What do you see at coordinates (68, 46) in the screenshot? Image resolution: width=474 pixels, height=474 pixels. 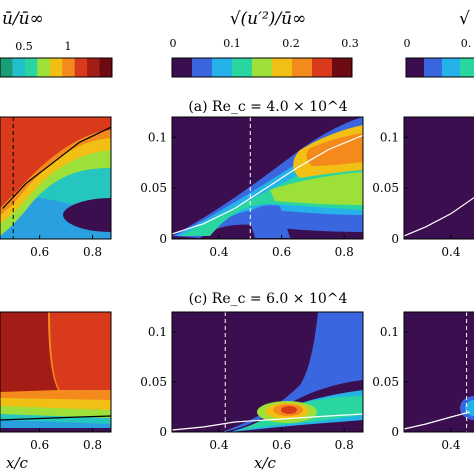 I see `colorbar-left-tick: 1` at bounding box center [68, 46].